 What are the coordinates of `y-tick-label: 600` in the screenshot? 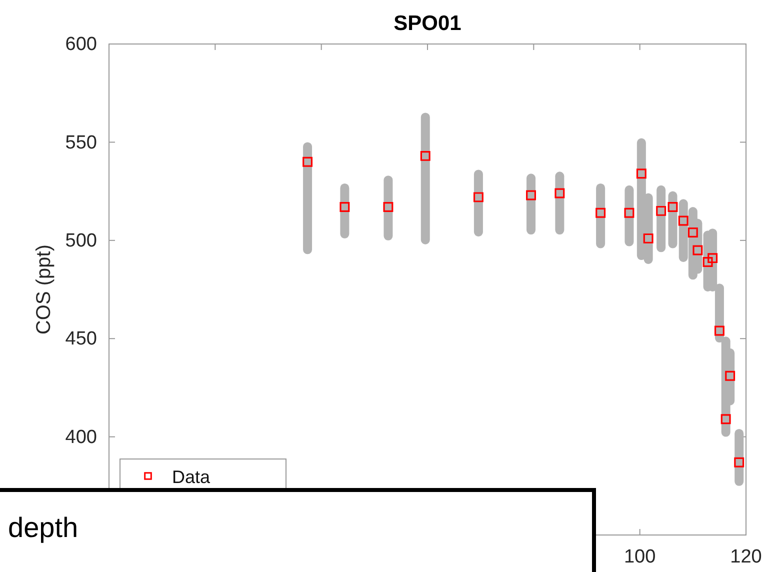 It's located at (81, 45).